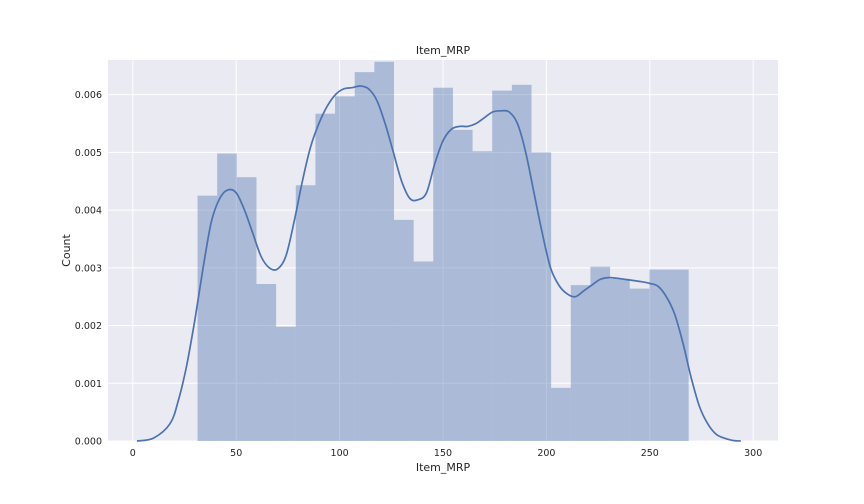  What do you see at coordinates (650, 453) in the screenshot?
I see `x-tick-label: 250` at bounding box center [650, 453].